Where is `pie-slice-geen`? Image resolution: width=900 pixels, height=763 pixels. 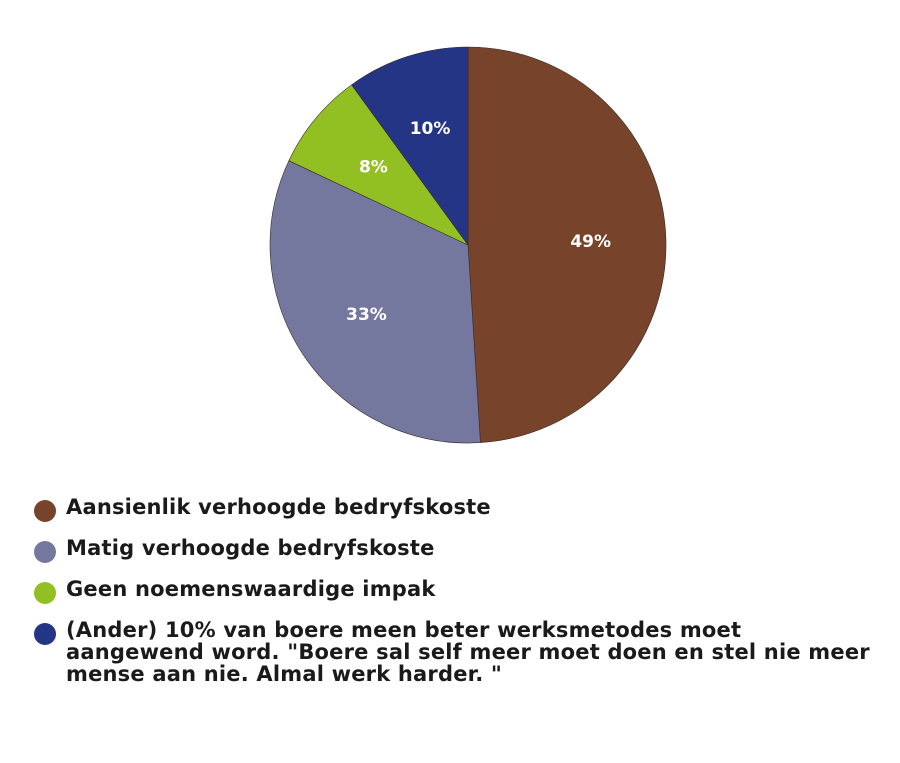 pie-slice-geen is located at coordinates (378, 165).